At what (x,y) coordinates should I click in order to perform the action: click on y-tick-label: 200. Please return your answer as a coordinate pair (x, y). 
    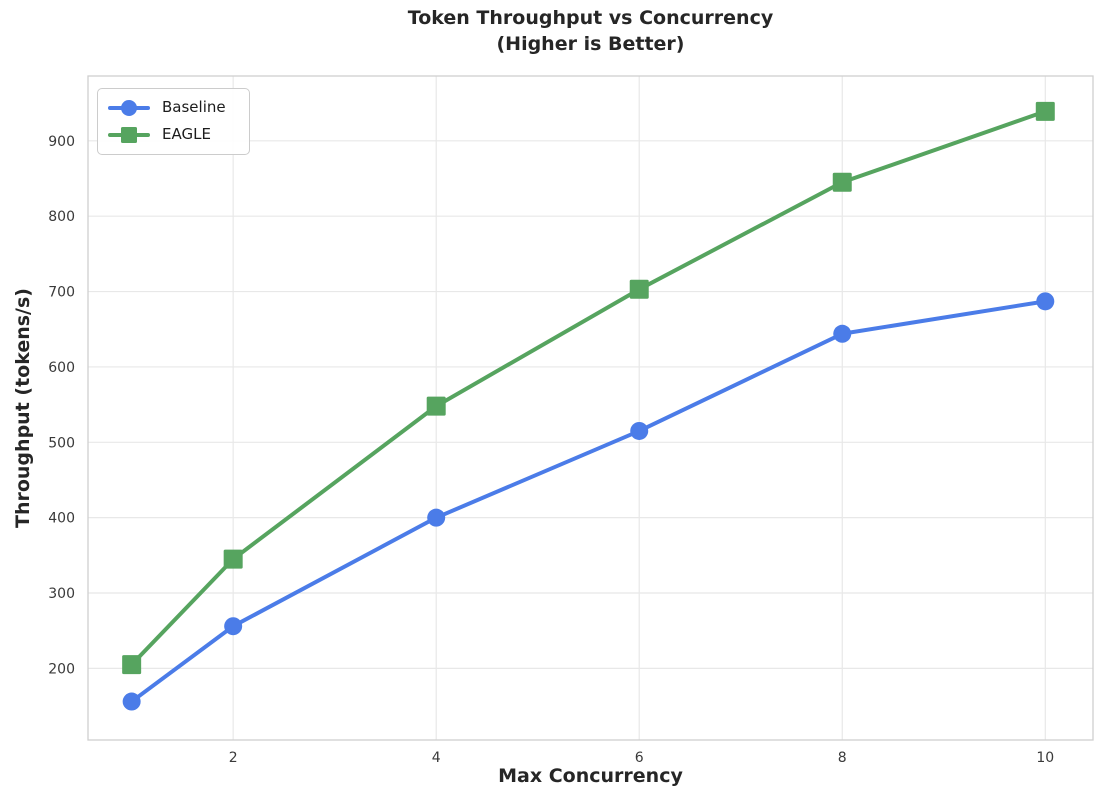
    Looking at the image, I should click on (61, 669).